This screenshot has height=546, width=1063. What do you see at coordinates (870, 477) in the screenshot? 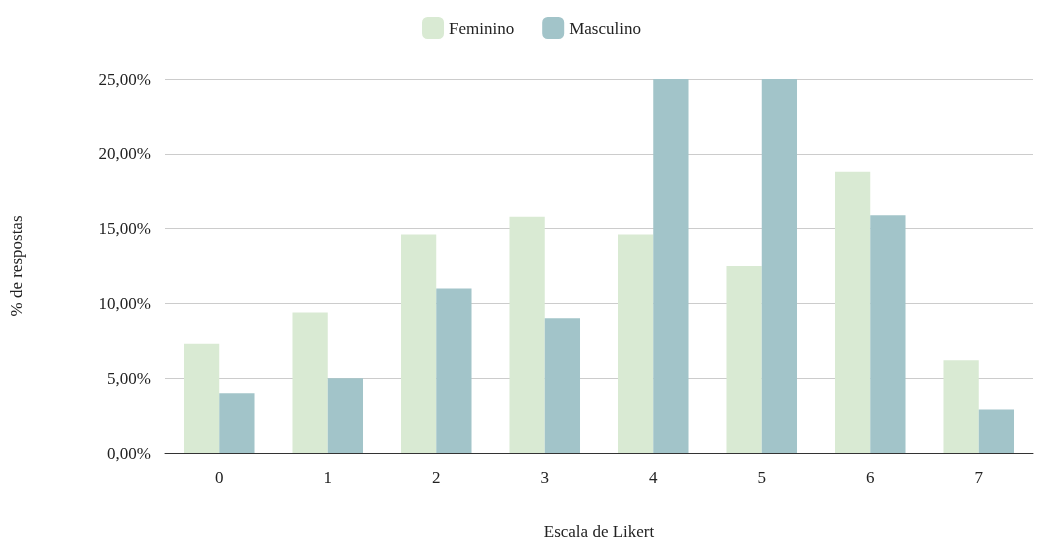
I see `x-tick-label: 6` at bounding box center [870, 477].